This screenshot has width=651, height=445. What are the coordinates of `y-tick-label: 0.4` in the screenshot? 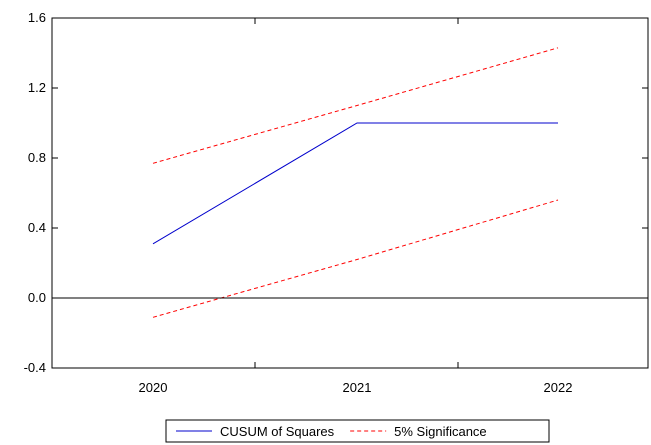 It's located at (37, 227).